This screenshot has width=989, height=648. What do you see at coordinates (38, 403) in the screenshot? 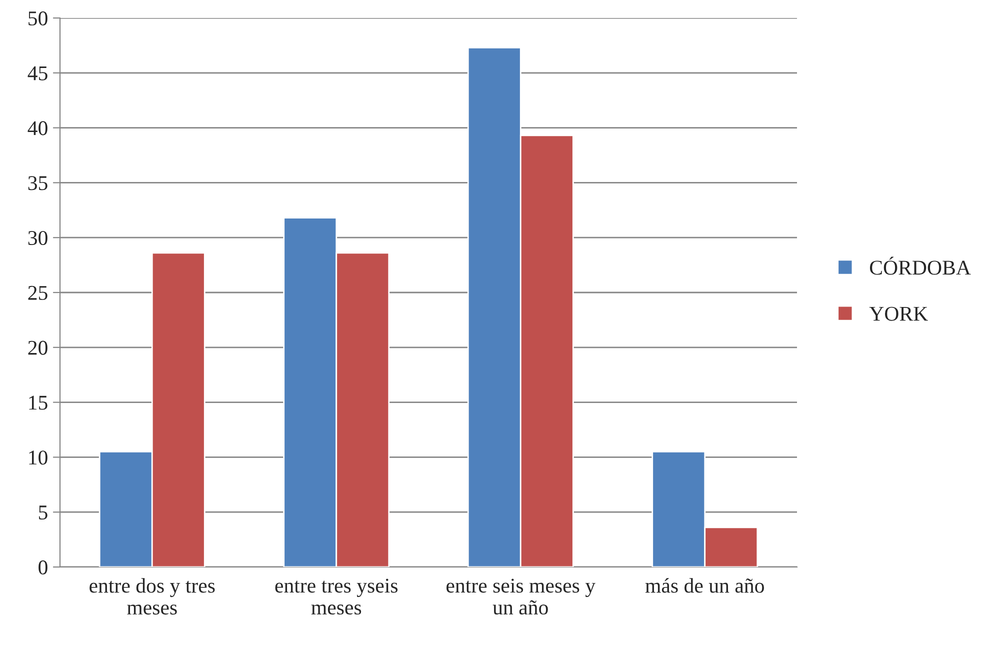
I see `y-tick-label: 15` at bounding box center [38, 403].